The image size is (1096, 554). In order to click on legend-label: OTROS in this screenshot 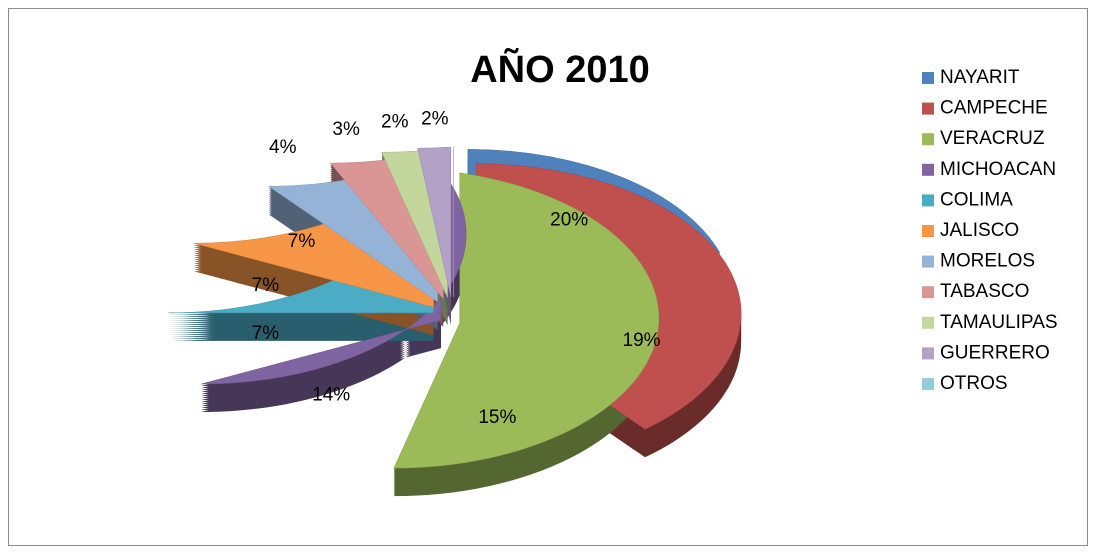, I will do `click(974, 383)`.